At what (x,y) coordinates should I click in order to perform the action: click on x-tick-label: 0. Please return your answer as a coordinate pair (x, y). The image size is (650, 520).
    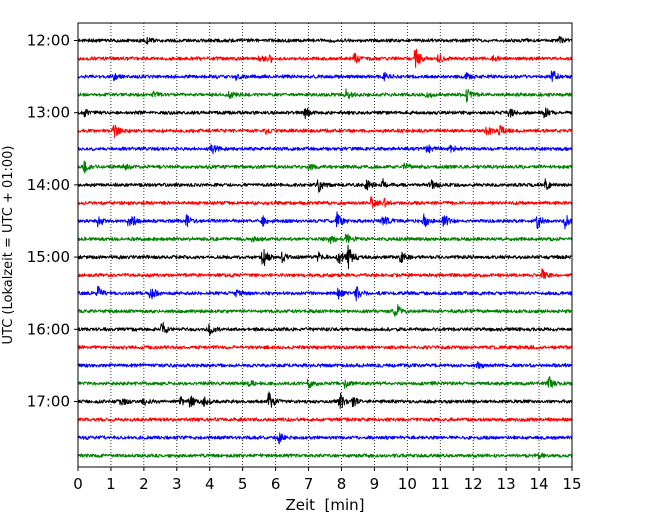
    Looking at the image, I should click on (78, 484).